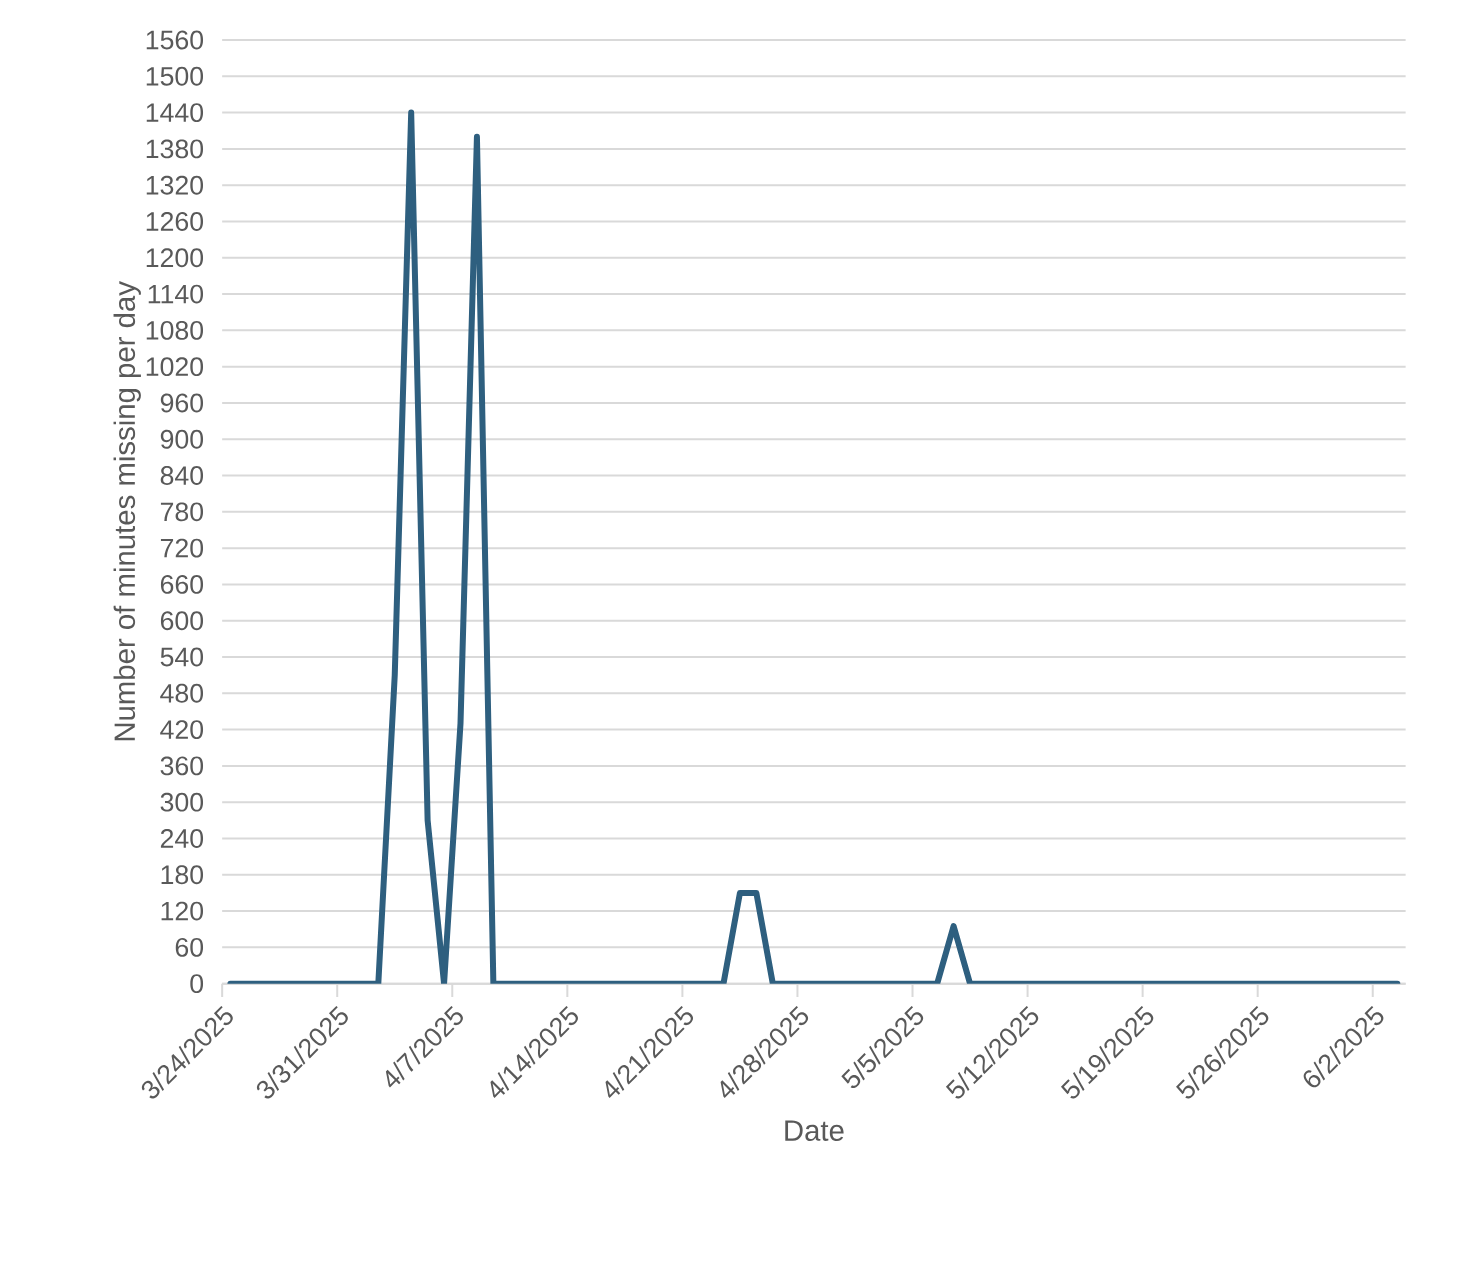 Image resolution: width=1470 pixels, height=1263 pixels. What do you see at coordinates (175, 367) in the screenshot?
I see `y-tick-label: 1020` at bounding box center [175, 367].